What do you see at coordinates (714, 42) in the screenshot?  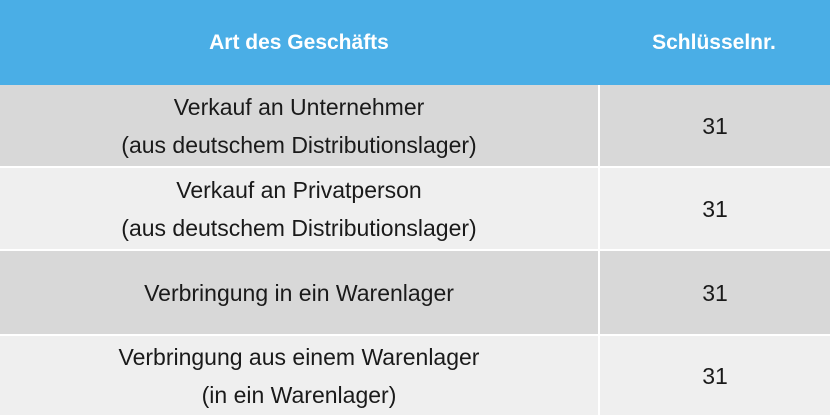 I see `header-key-number: Schlüsselnr.` at bounding box center [714, 42].